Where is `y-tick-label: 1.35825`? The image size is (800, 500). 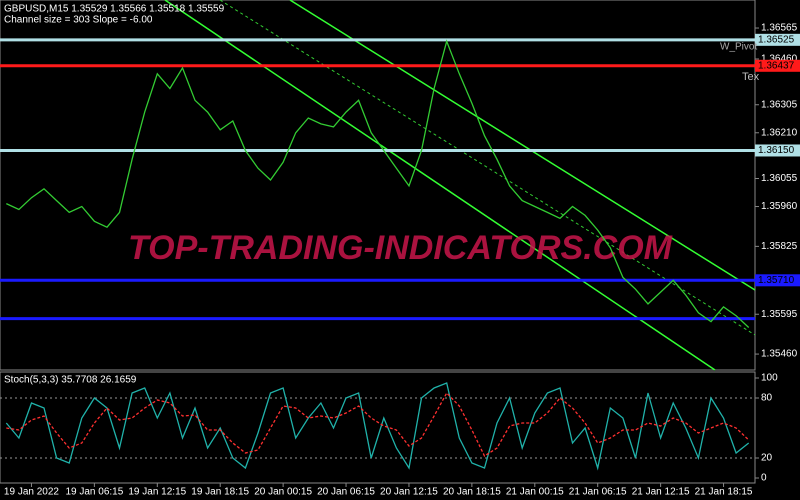
y-tick-label: 1.35825 is located at coordinates (779, 246).